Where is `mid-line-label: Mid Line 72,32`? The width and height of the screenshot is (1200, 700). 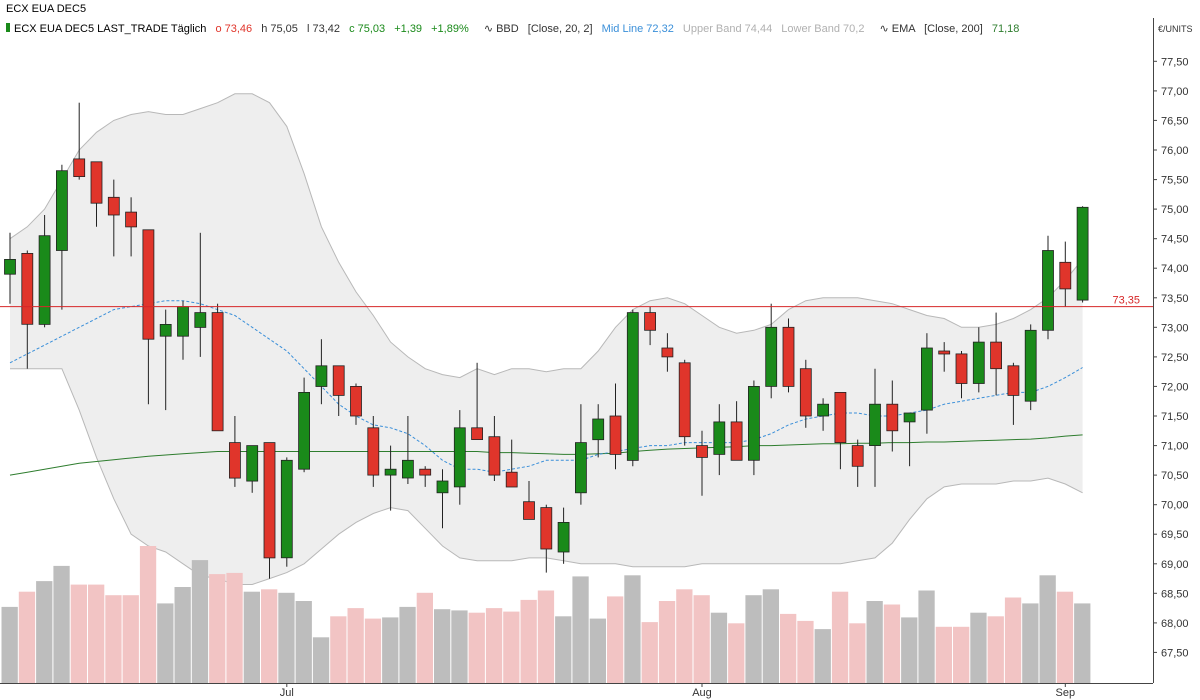
mid-line-label: Mid Line 72,32 is located at coordinates (638, 29).